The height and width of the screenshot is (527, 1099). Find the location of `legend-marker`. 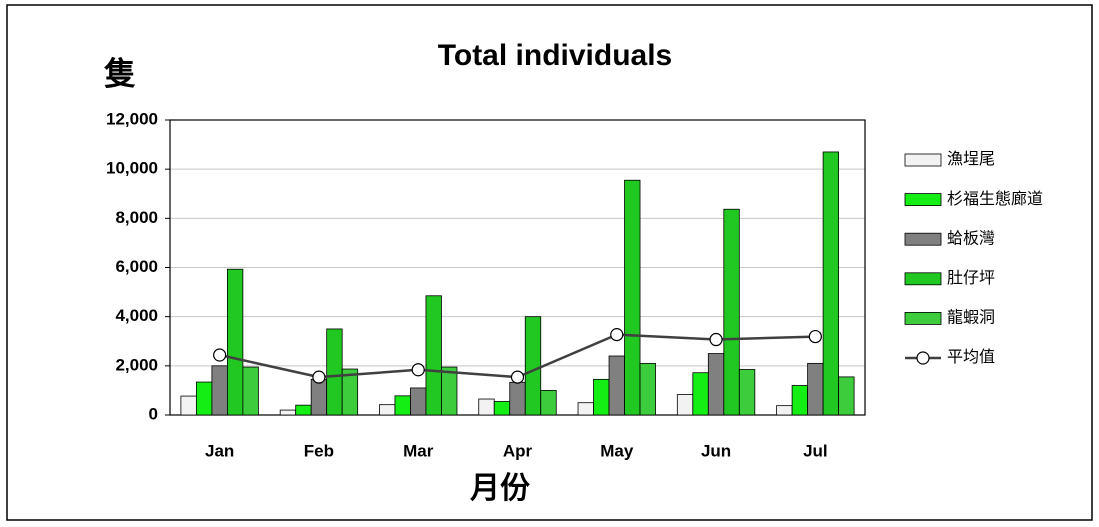

legend-marker is located at coordinates (923, 358).